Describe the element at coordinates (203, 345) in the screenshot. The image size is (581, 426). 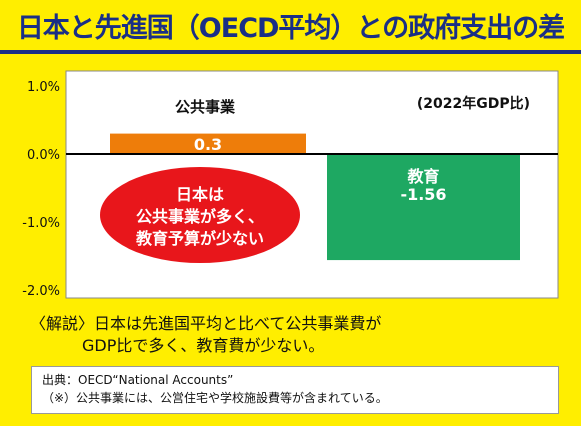
I see `explanation-line-2: GDP比で多く、教育費が少ない。` at that location.